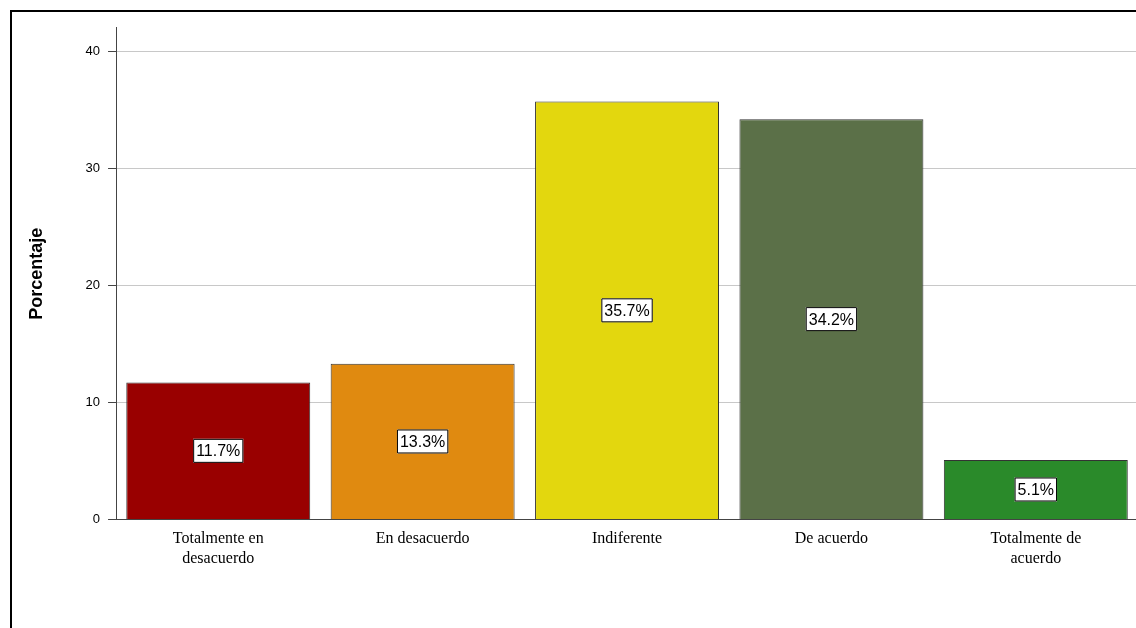  Describe the element at coordinates (93, 167) in the screenshot. I see `y-tick-label: 30` at that location.